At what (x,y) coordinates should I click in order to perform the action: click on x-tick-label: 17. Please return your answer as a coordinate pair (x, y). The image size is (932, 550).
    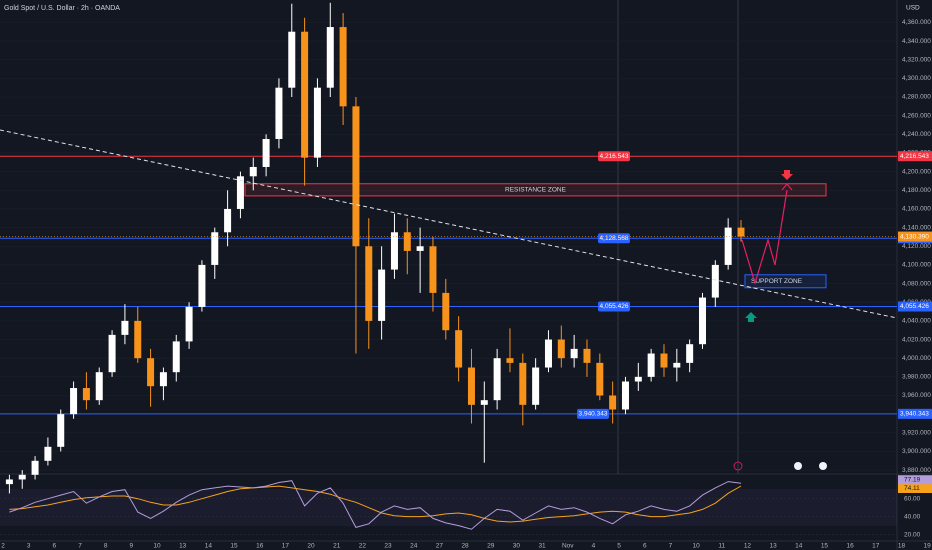
    Looking at the image, I should click on (286, 546).